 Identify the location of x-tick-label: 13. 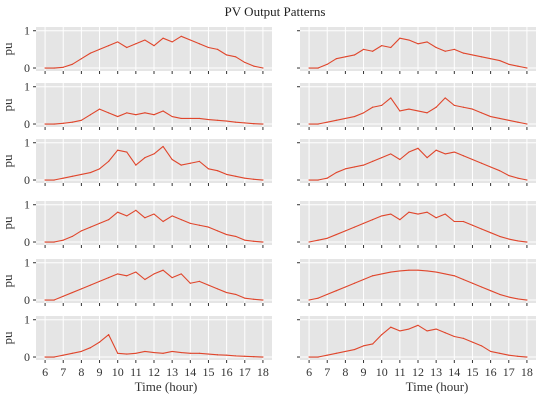
(436, 372).